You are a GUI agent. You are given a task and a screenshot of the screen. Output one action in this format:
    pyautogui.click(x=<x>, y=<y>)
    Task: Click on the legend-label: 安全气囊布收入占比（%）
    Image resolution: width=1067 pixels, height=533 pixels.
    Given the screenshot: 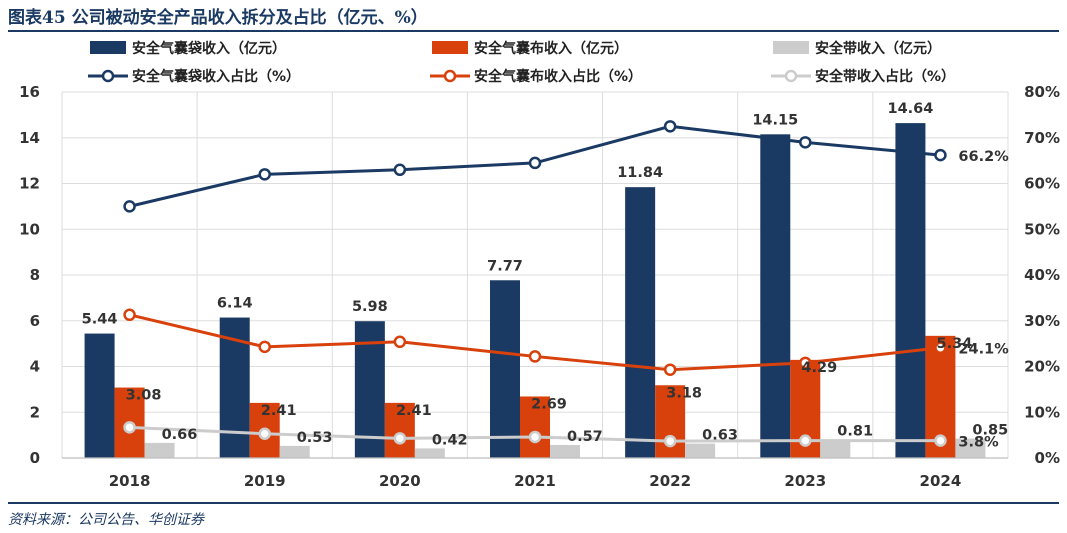 What is the action you would take?
    pyautogui.click(x=558, y=76)
    